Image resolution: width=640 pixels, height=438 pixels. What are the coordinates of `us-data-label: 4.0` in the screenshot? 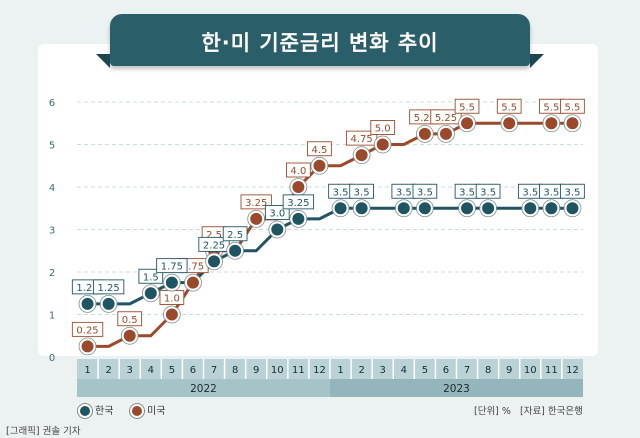 It's located at (298, 171).